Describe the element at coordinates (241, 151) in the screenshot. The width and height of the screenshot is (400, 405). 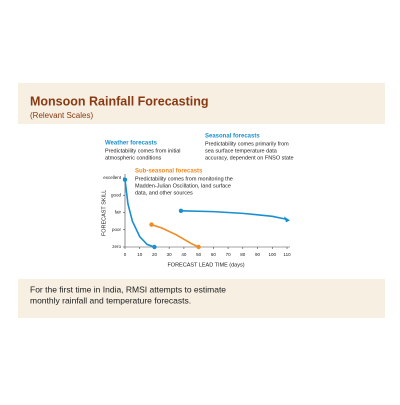
I see `annotation-text: sea surface temperature data` at that location.